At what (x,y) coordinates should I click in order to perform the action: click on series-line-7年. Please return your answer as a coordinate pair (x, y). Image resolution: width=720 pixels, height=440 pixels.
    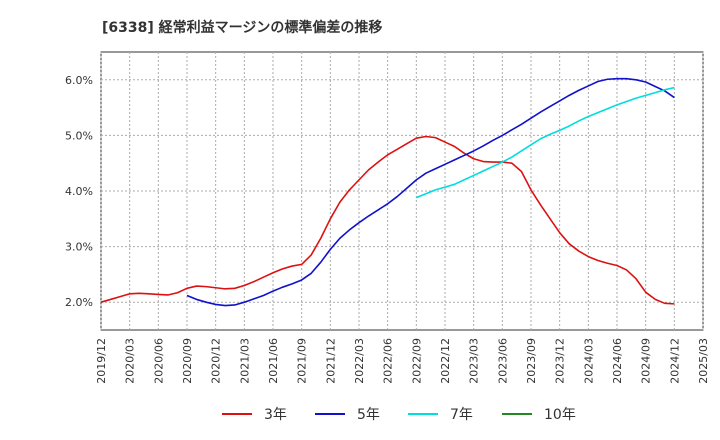
    Looking at the image, I should click on (545, 142).